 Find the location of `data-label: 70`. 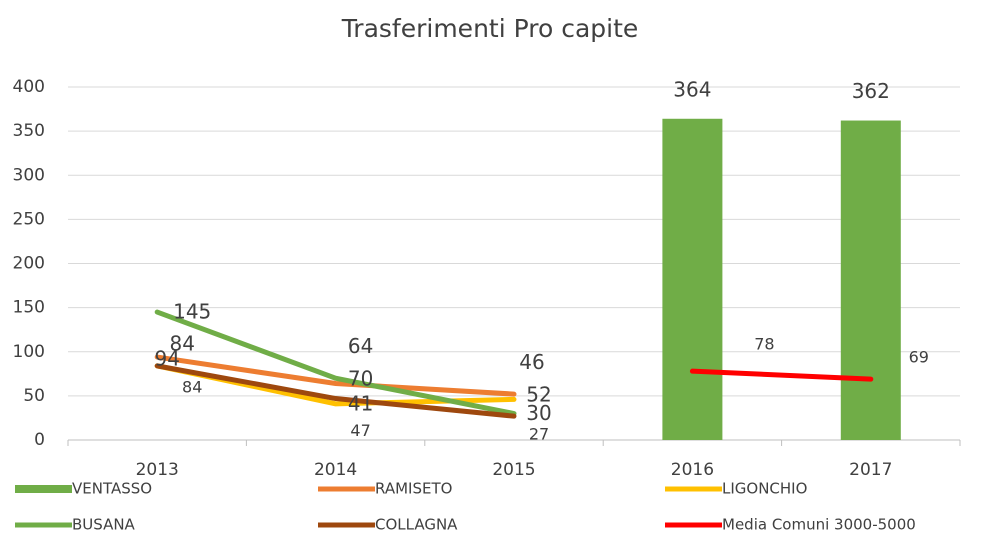

data-label: 70 is located at coordinates (360, 379).